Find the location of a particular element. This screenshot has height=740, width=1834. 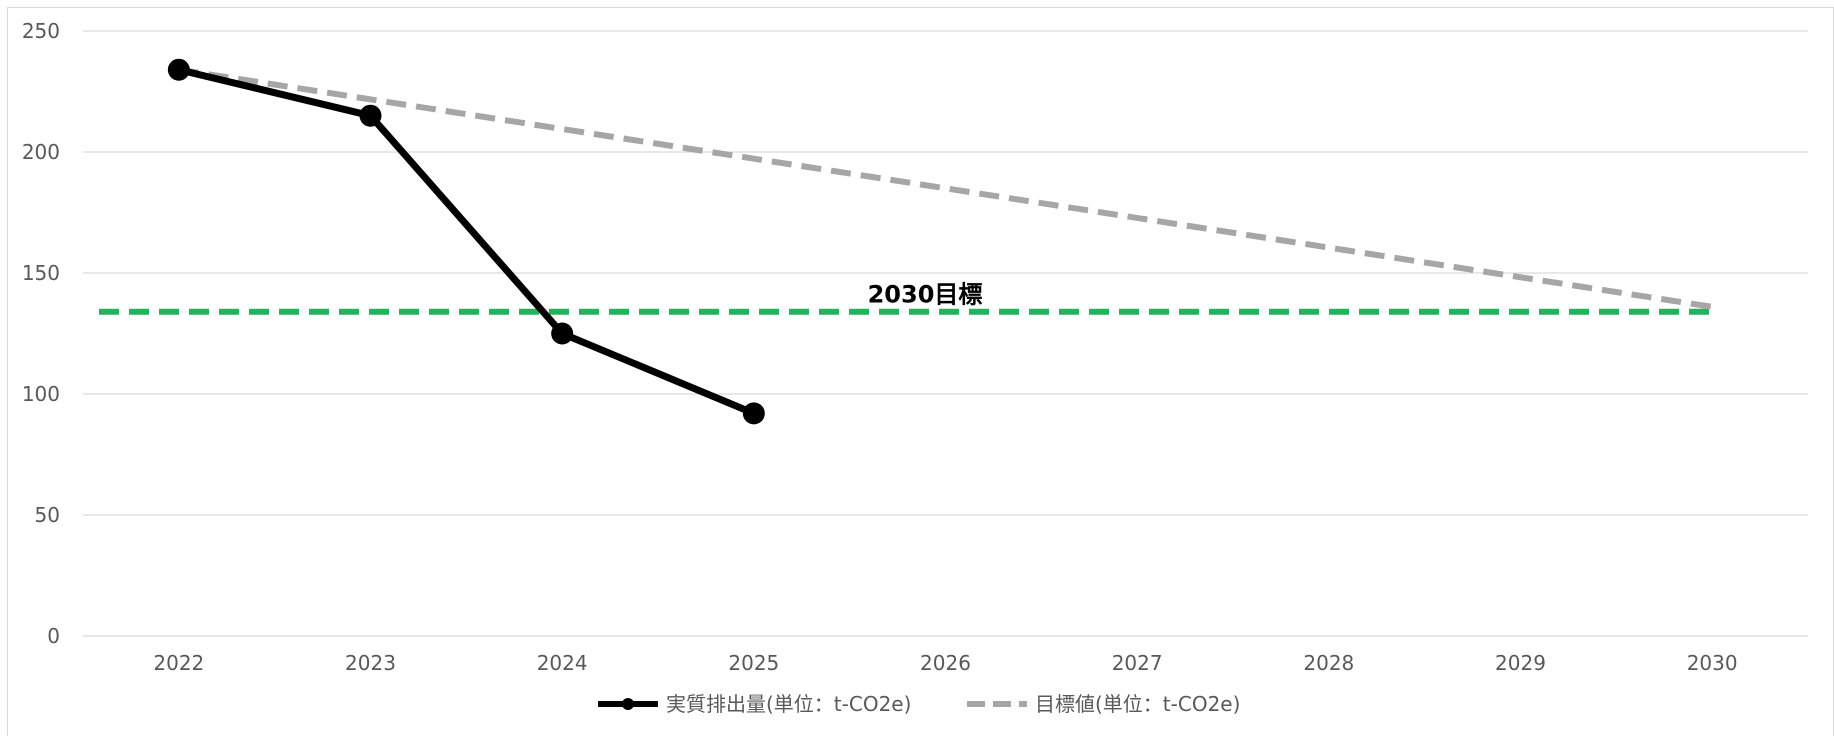

x-tick-label: 2024 is located at coordinates (562, 663).